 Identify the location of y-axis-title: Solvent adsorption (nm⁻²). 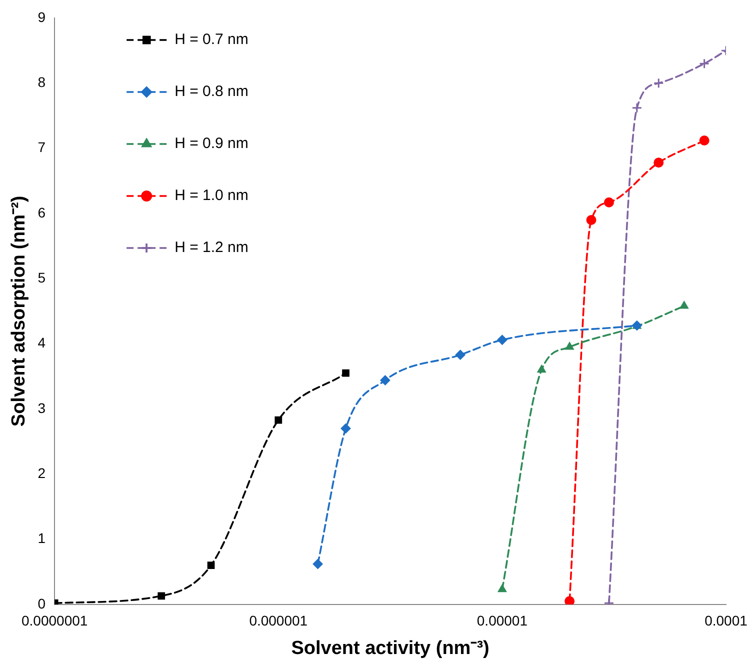
(19, 311).